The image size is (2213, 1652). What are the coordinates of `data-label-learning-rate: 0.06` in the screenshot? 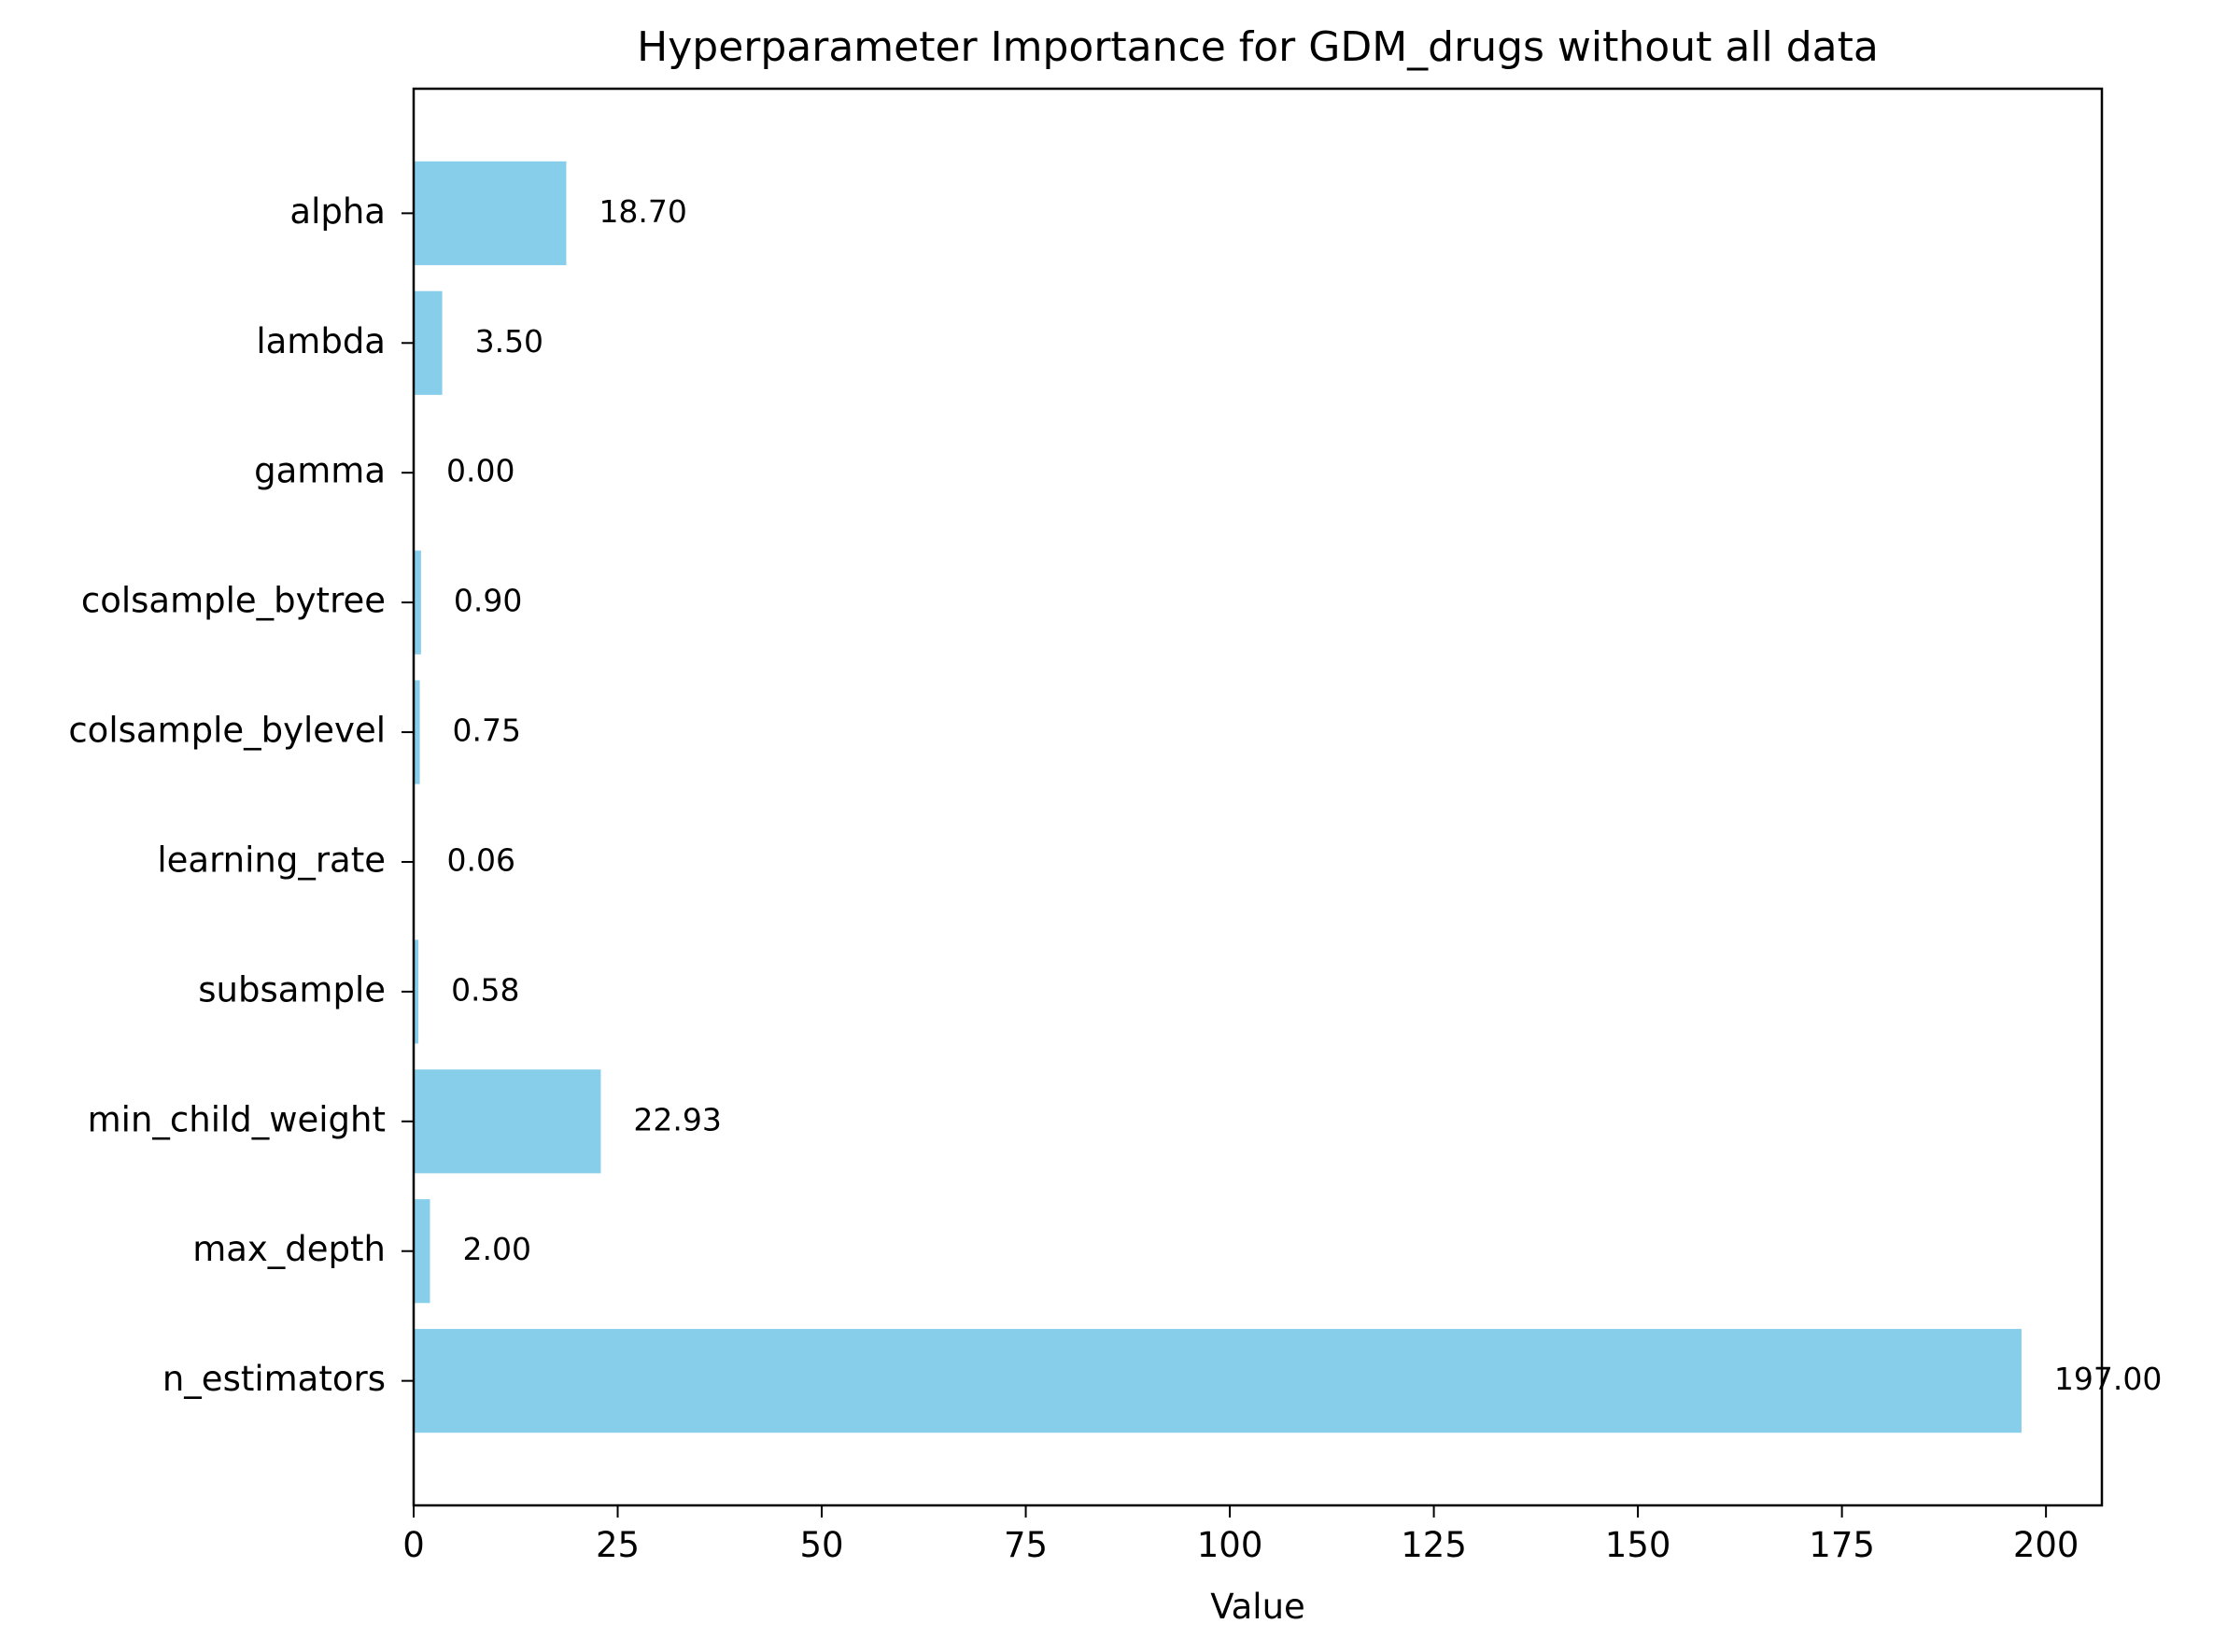 It's located at (481, 859).